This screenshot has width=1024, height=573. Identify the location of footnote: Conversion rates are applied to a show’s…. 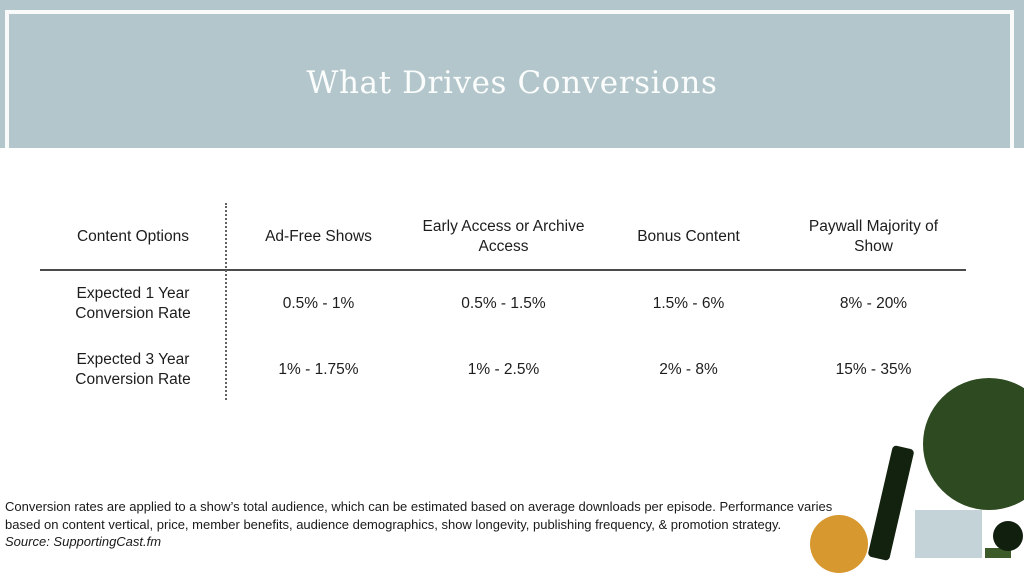
(418, 524).